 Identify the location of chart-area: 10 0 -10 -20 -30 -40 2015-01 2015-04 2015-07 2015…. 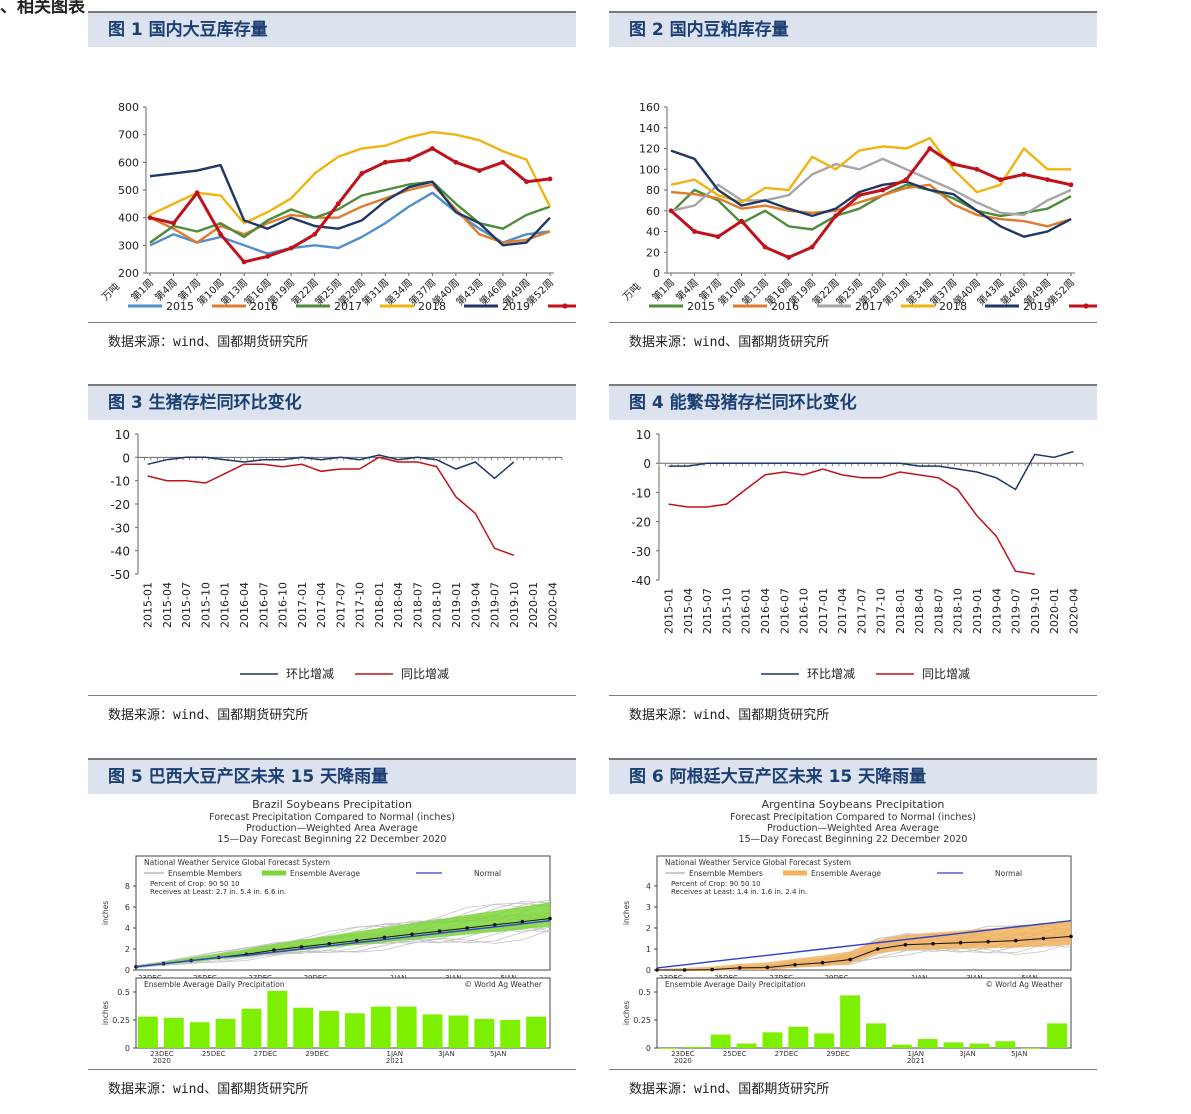
(853, 558).